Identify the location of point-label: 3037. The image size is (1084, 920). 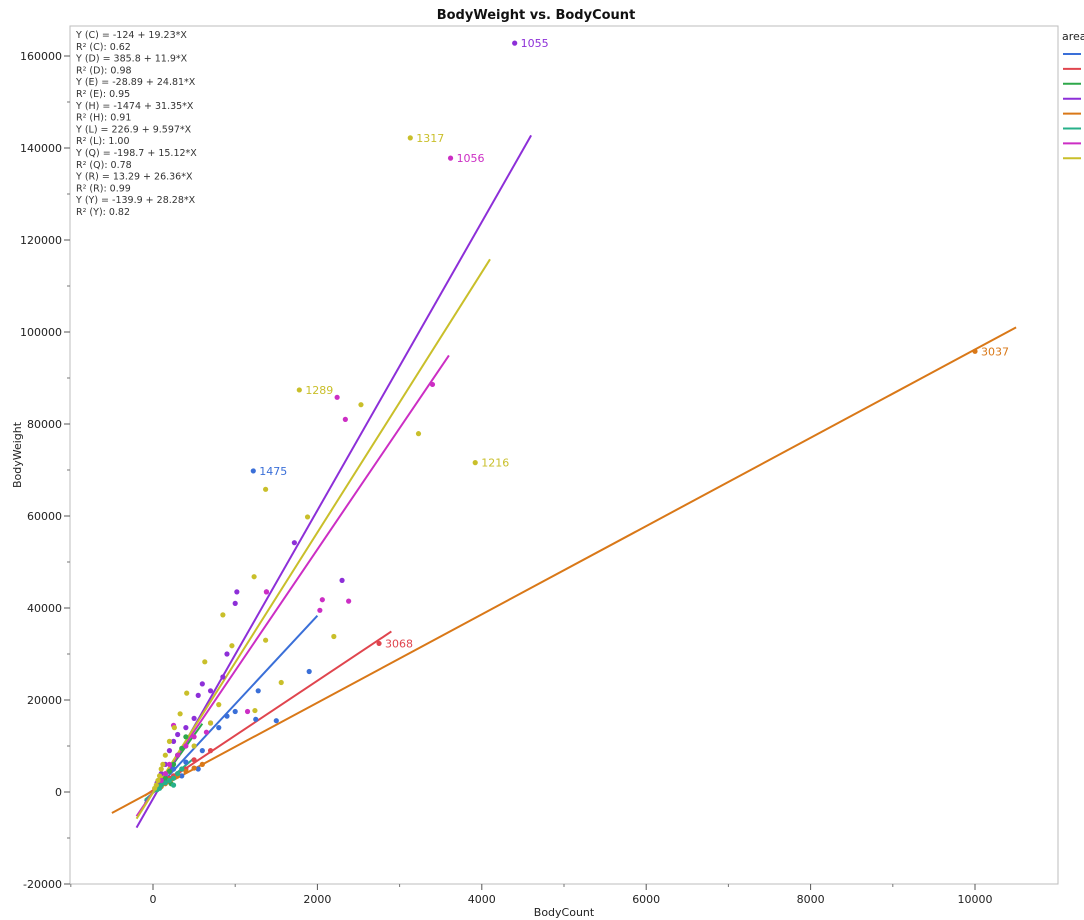
(995, 351).